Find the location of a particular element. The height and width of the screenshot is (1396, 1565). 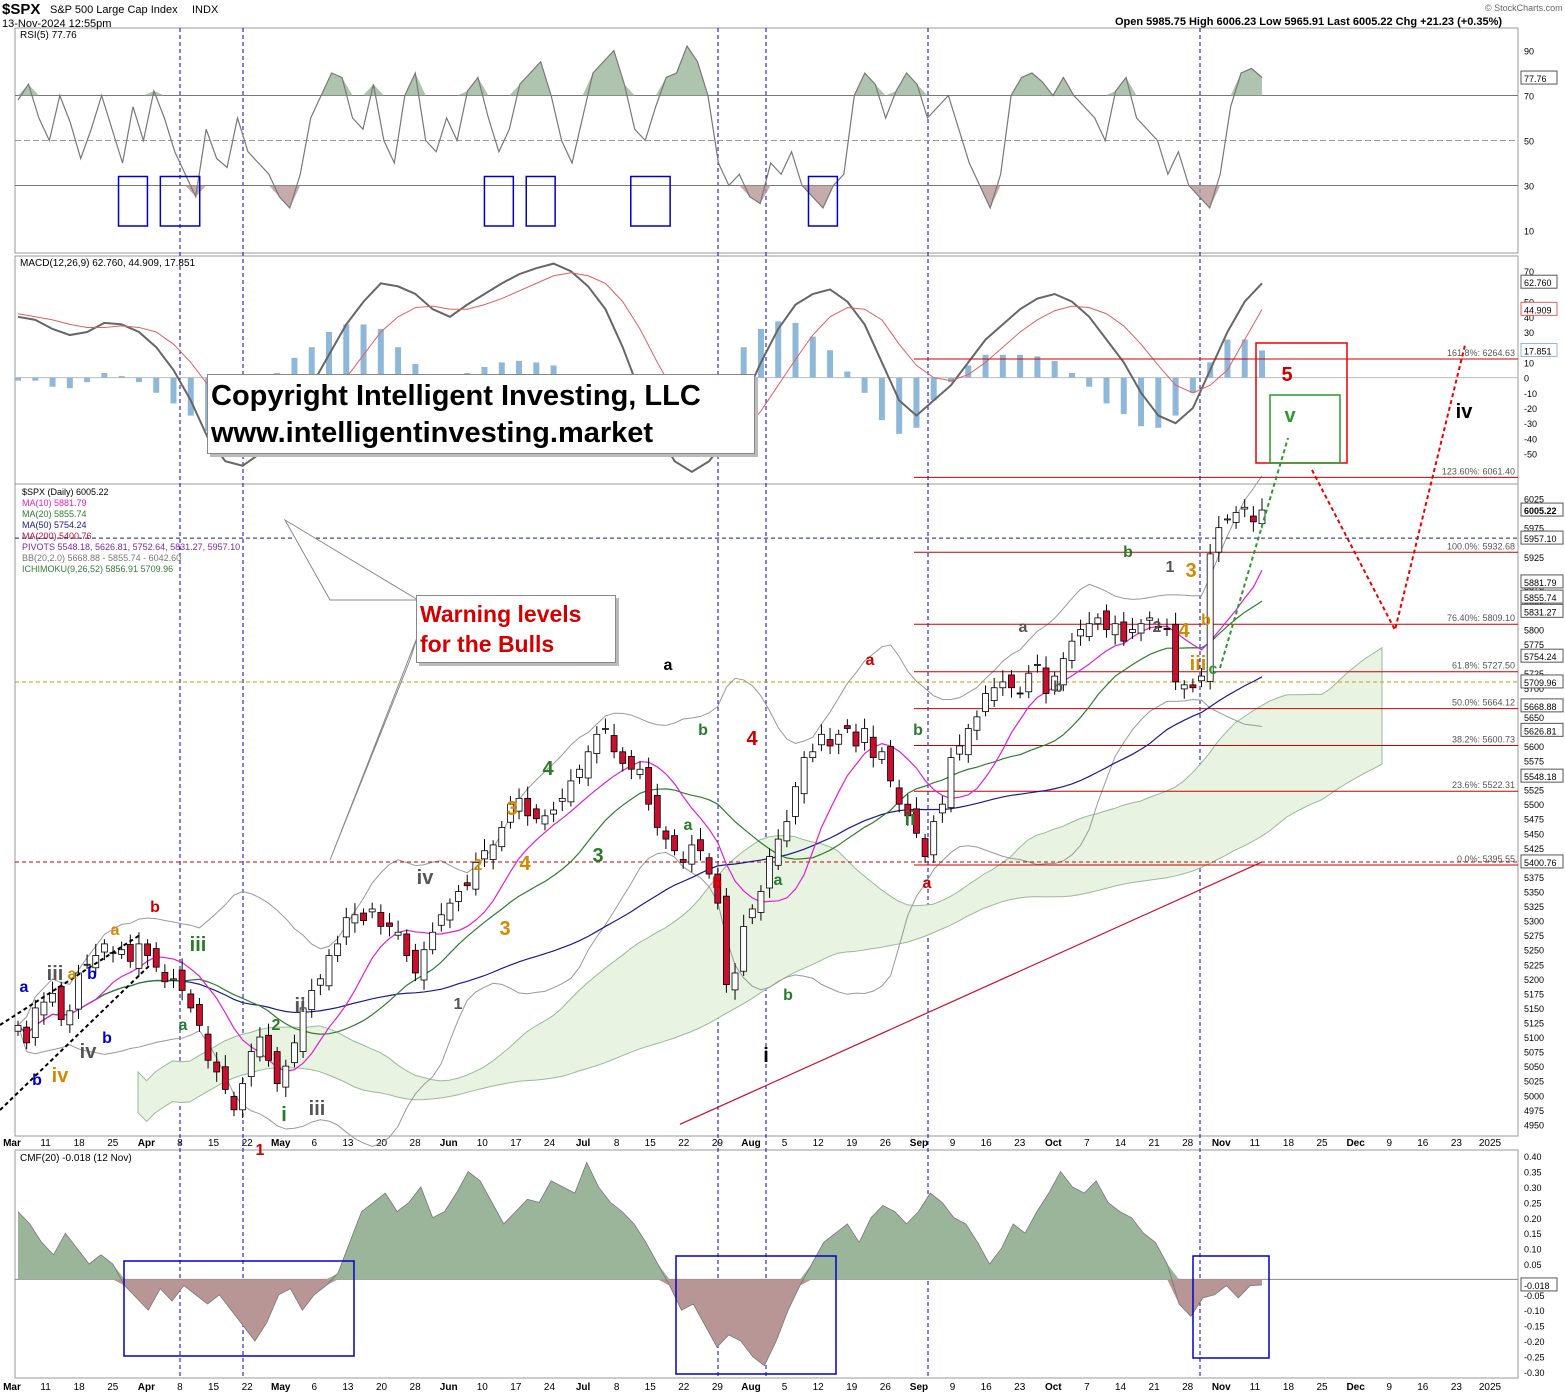

price-tick-label: 5050 is located at coordinates (1534, 1067).